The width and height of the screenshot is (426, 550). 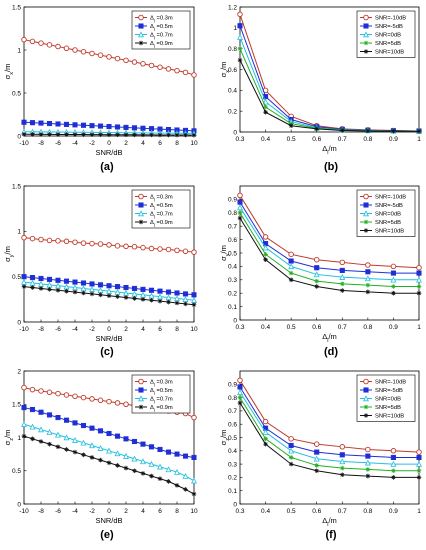 What do you see at coordinates (265, 327) in the screenshot?
I see `x-tick-label: 0.4` at bounding box center [265, 327].